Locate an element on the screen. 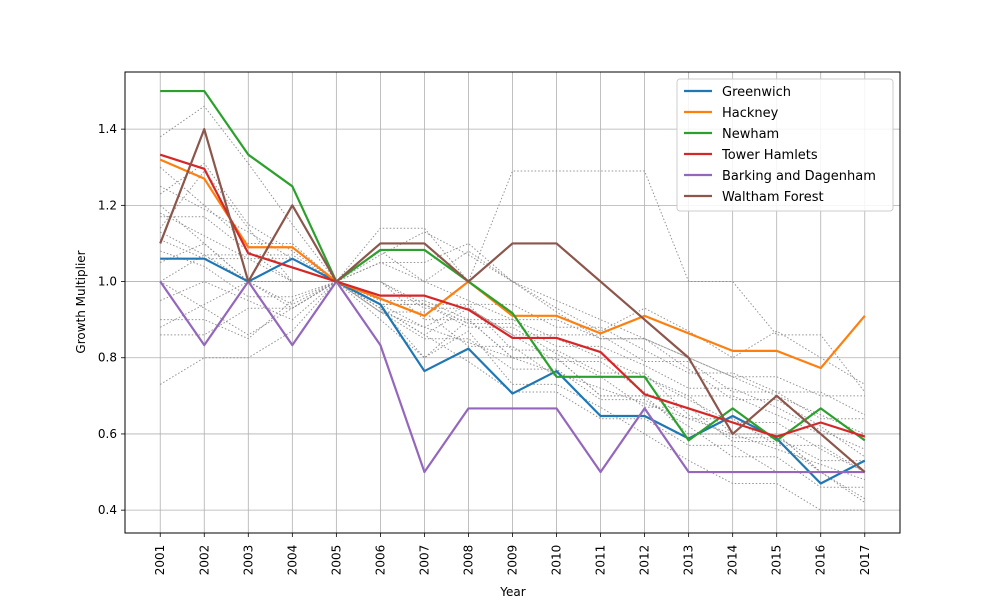  legend-label-newham: Newham is located at coordinates (750, 134).